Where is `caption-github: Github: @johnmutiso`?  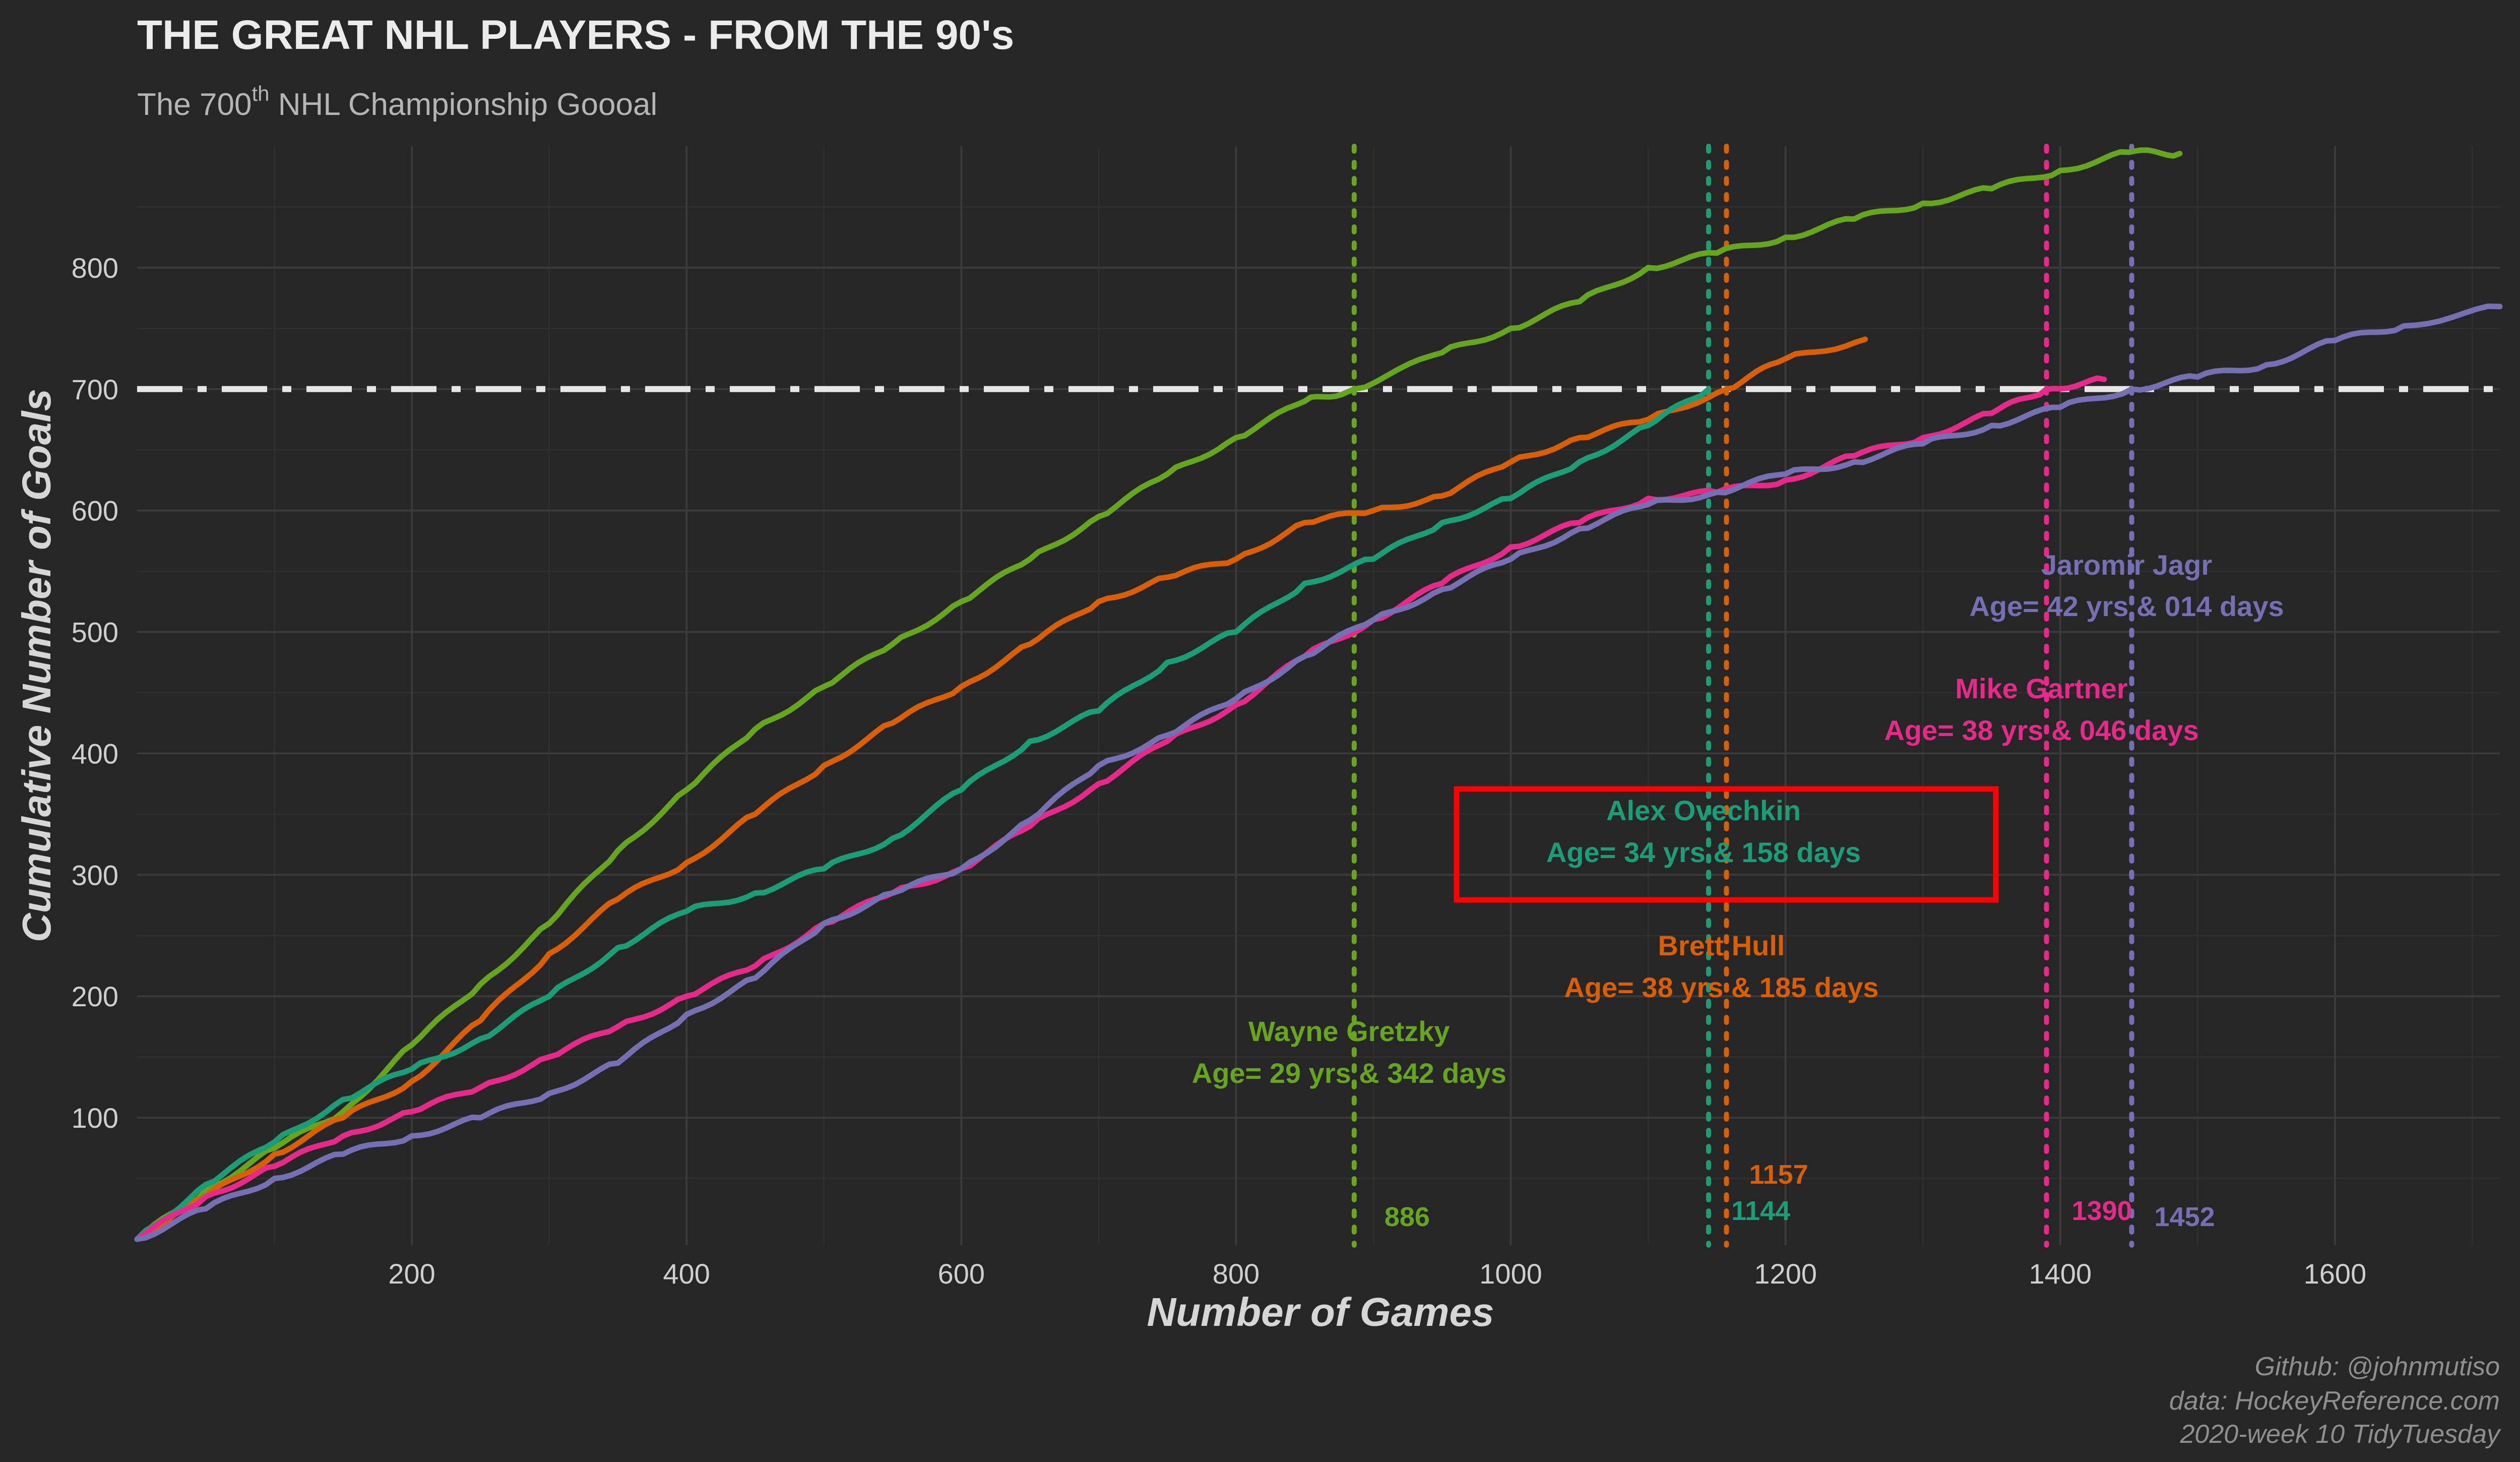 caption-github: Github: @johnmutiso is located at coordinates (2377, 1366).